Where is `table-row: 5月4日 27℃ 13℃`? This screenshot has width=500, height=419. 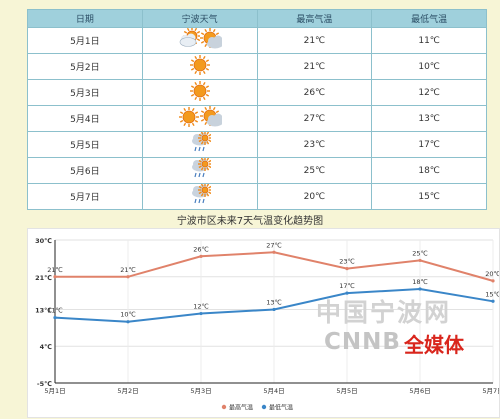
table-row: 5月4日 27℃ 13℃ is located at coordinates (257, 118).